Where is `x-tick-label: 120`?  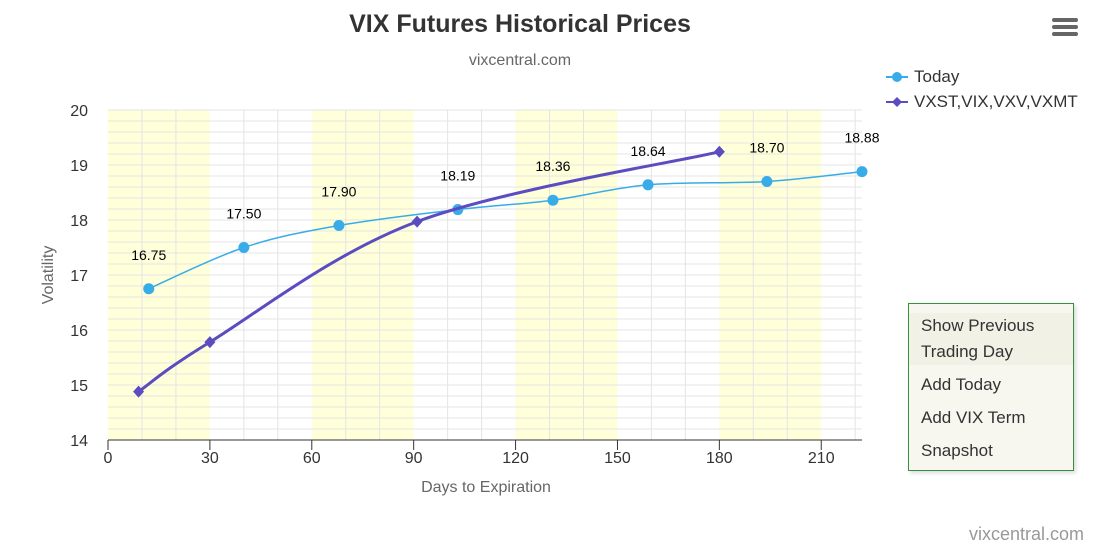 x-tick-label: 120 is located at coordinates (515, 458).